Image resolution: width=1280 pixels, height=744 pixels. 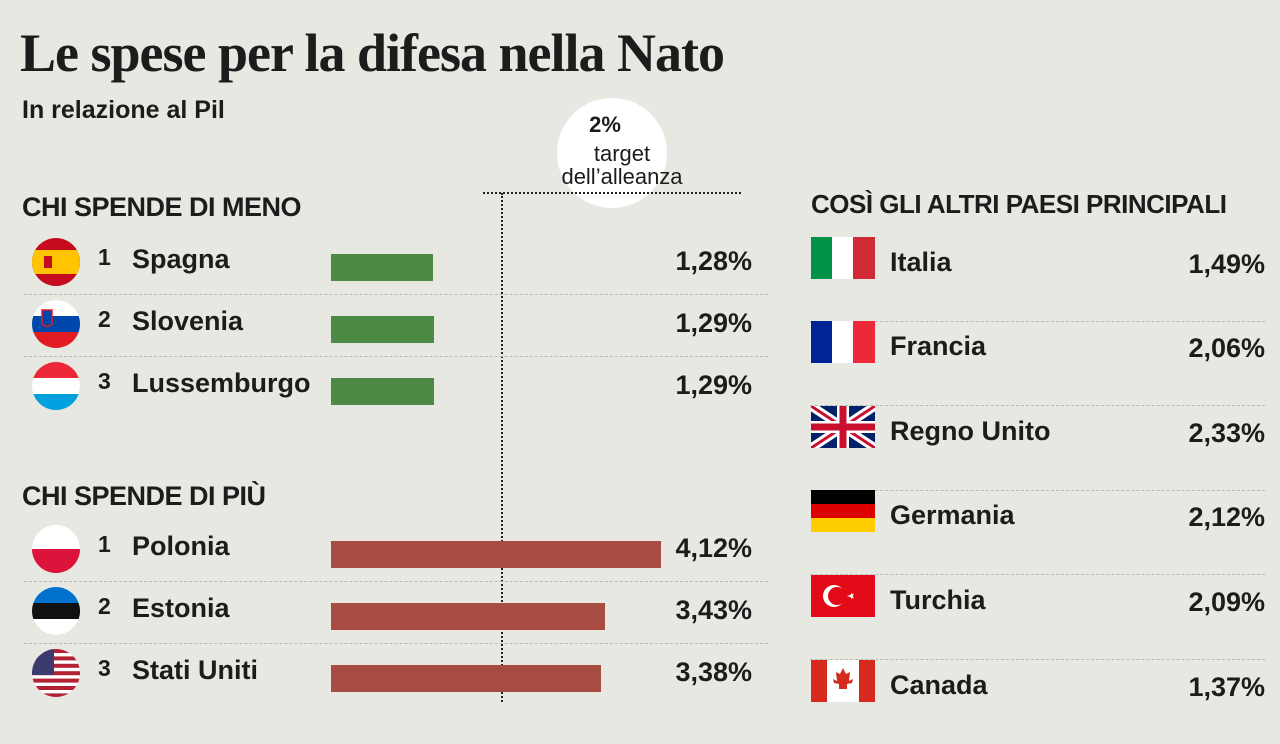 I want to click on data-label: 4,12%, so click(x=713, y=548).